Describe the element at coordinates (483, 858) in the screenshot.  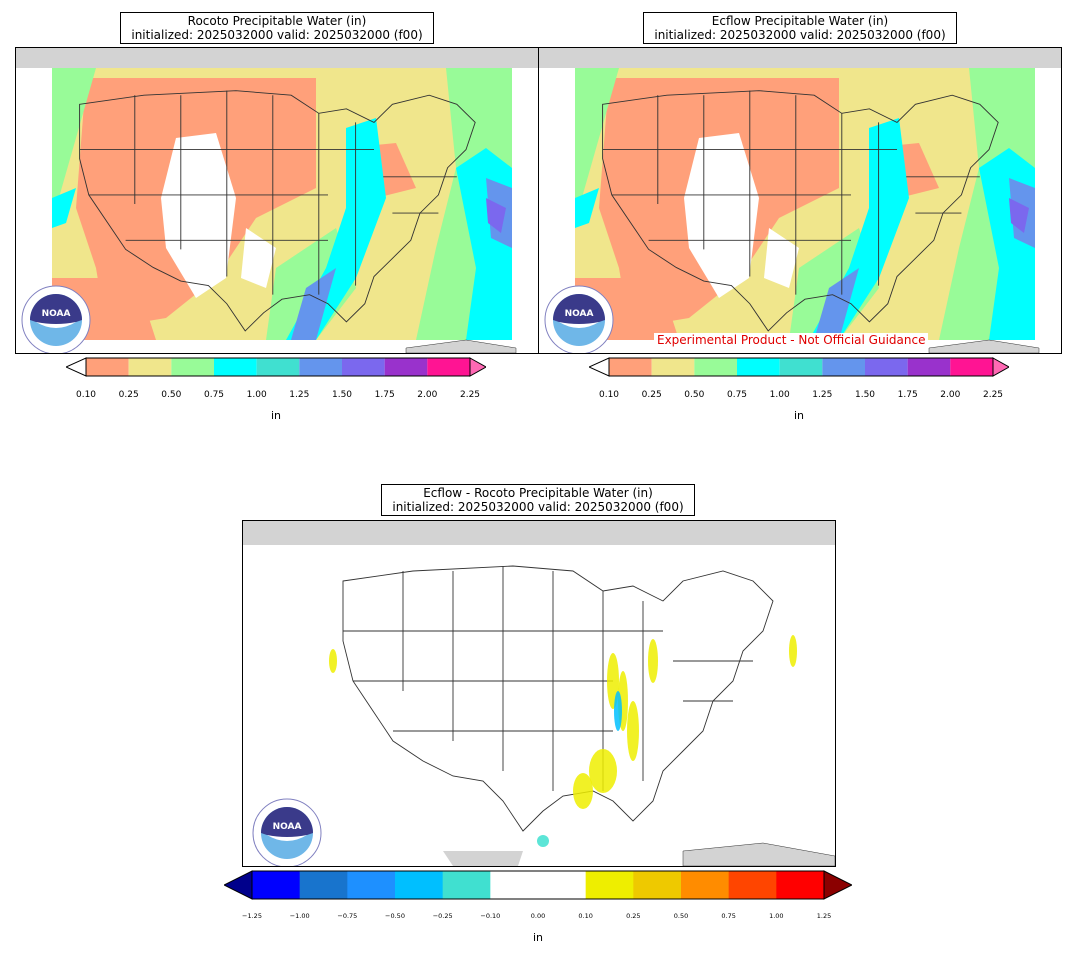
I see `mexico-land` at that location.